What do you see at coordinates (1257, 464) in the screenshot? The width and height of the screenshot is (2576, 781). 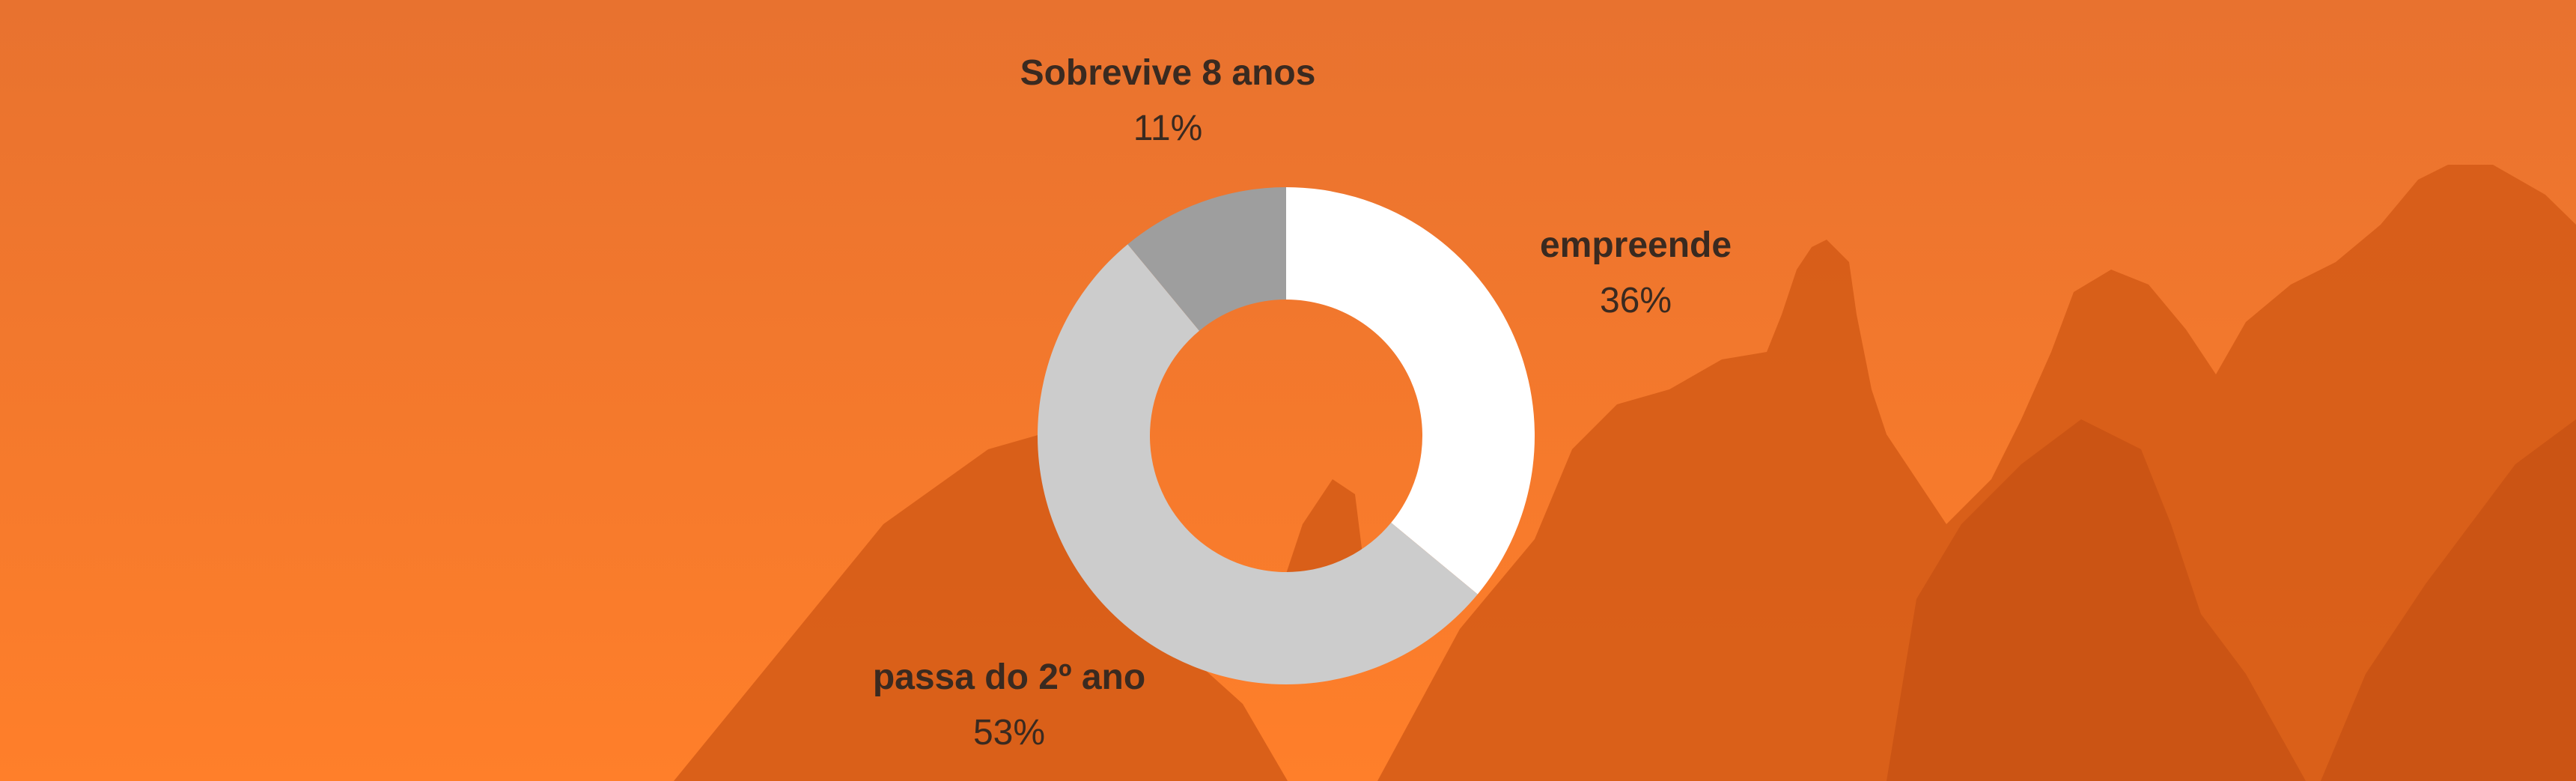 I see `donut-slice-passa-do-2-ano` at bounding box center [1257, 464].